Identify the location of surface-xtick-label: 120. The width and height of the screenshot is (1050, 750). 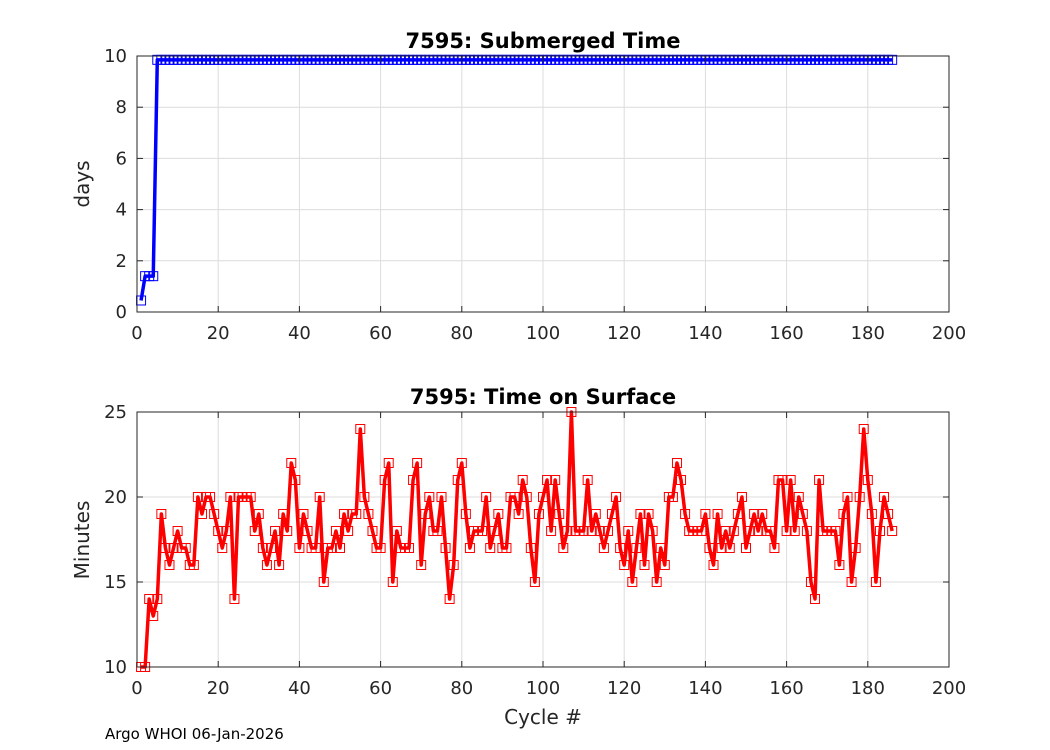
(624, 688).